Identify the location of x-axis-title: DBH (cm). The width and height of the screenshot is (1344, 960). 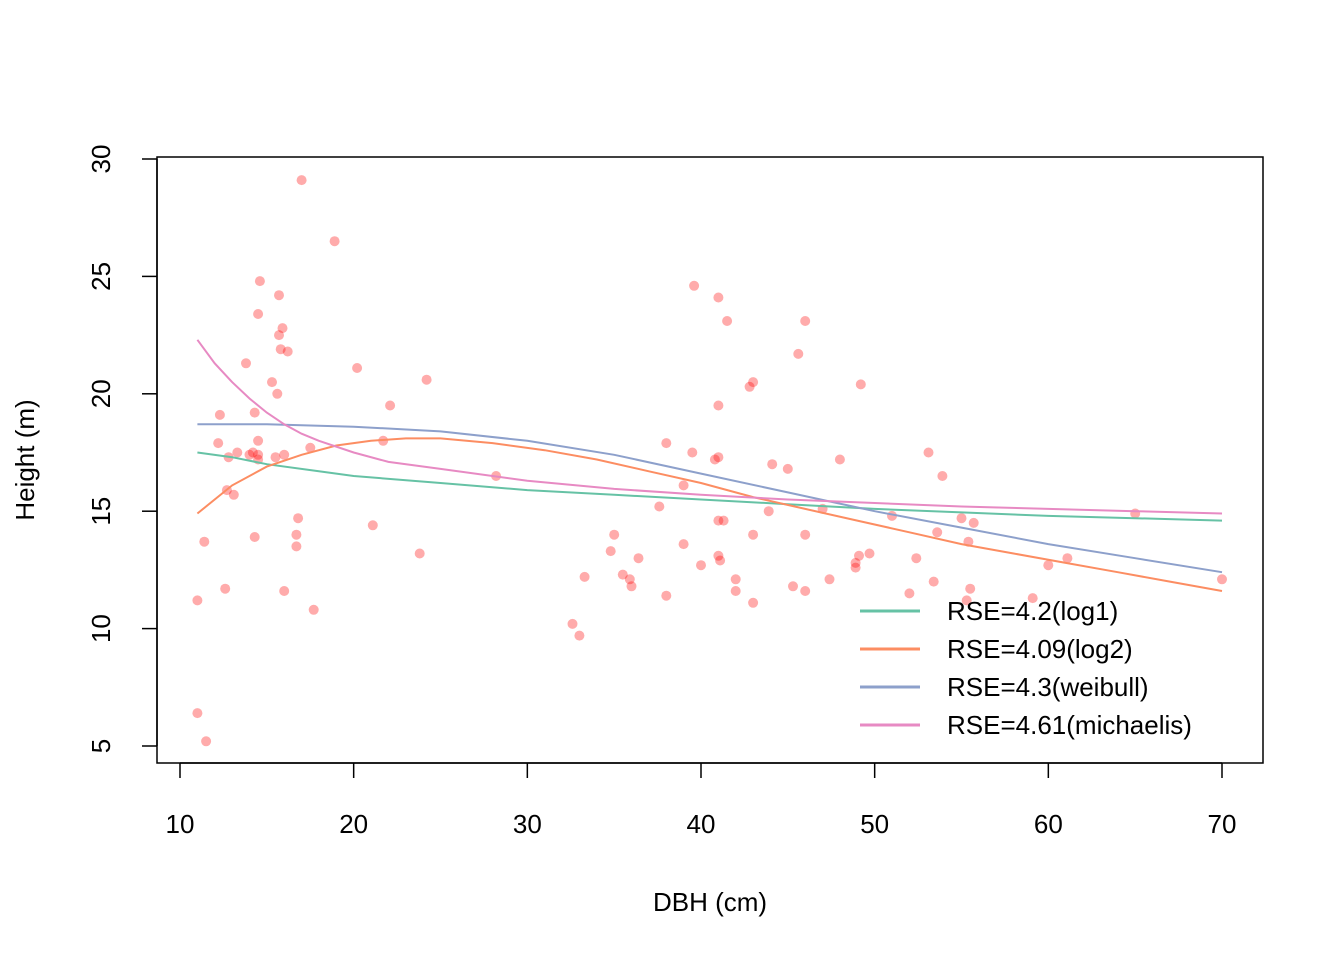
(710, 902).